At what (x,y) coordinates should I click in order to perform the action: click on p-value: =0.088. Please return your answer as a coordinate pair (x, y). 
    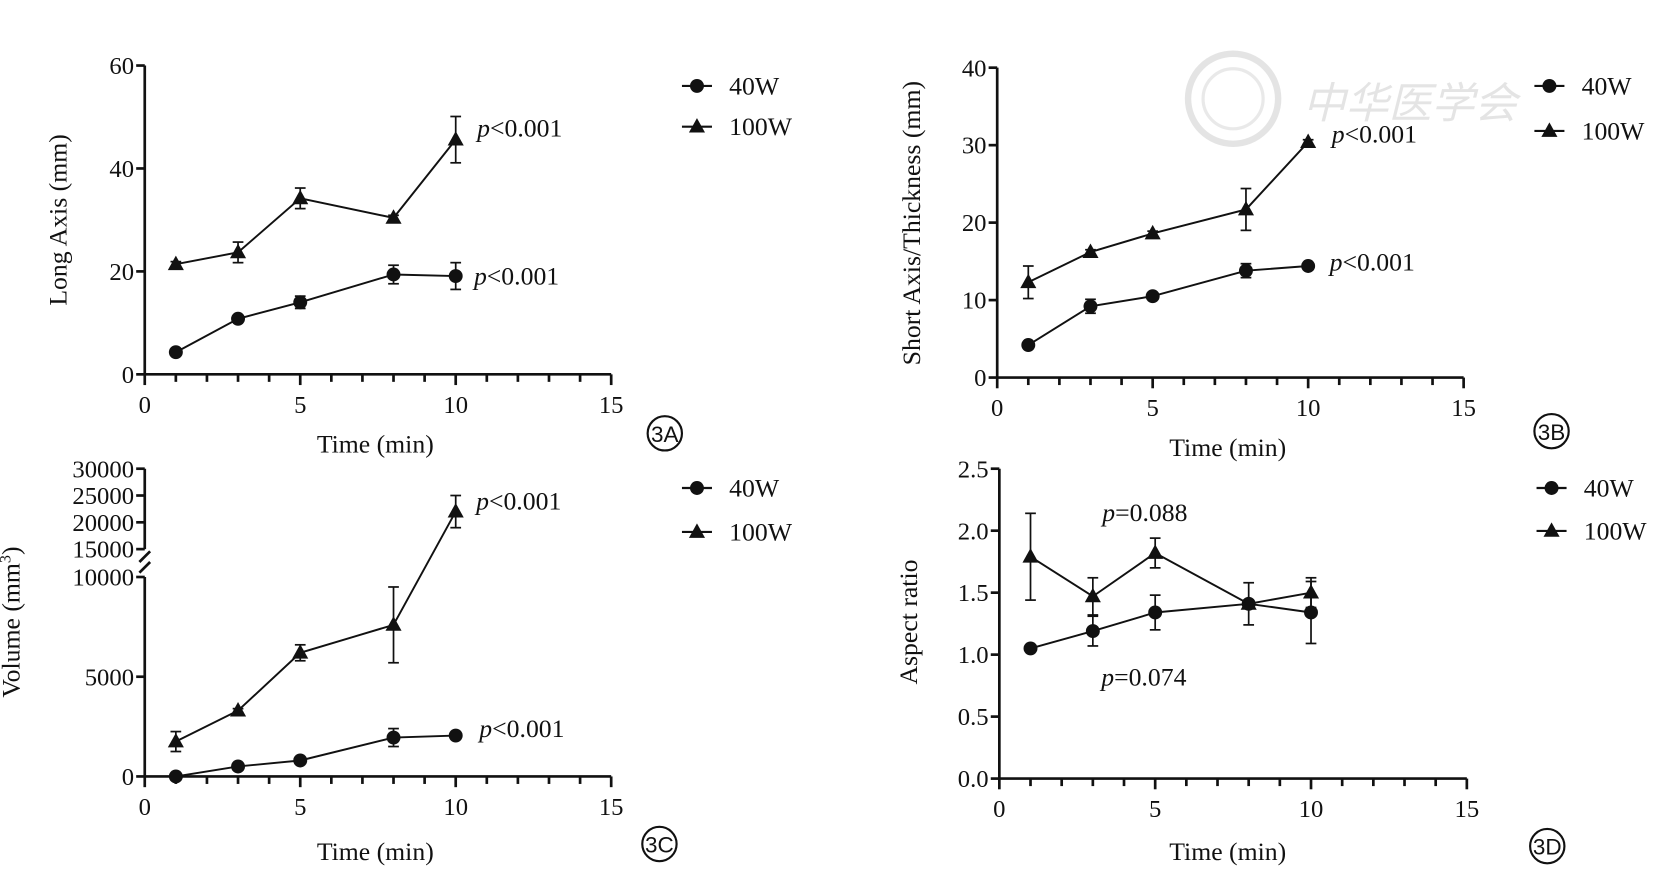
    Looking at the image, I should click on (1151, 512).